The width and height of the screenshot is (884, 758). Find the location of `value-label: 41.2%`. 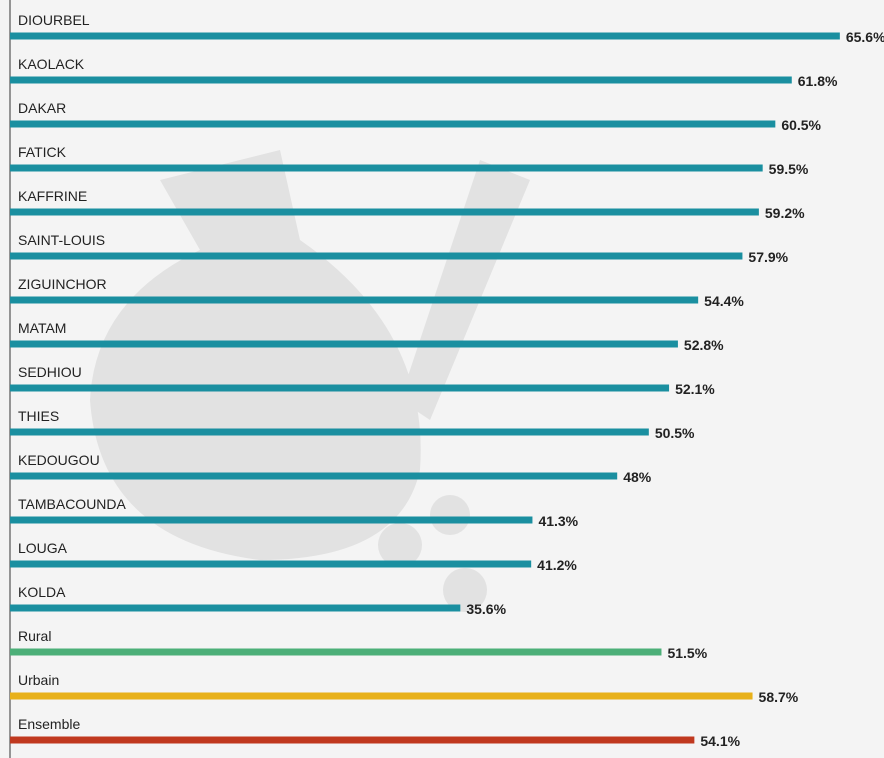

value-label: 41.2% is located at coordinates (557, 565).